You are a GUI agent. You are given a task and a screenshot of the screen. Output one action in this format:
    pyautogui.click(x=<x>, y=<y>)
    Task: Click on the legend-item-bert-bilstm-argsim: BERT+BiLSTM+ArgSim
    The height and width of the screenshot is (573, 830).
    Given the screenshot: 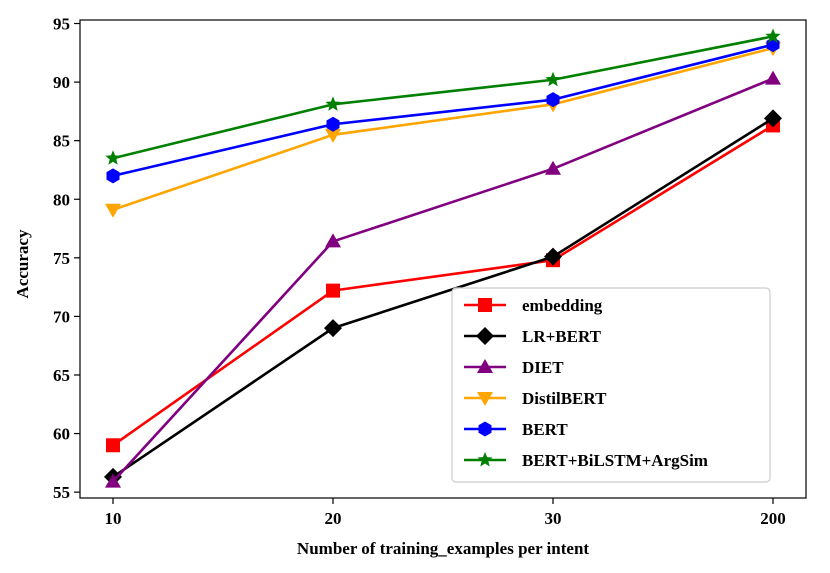 What is the action you would take?
    pyautogui.click(x=586, y=460)
    